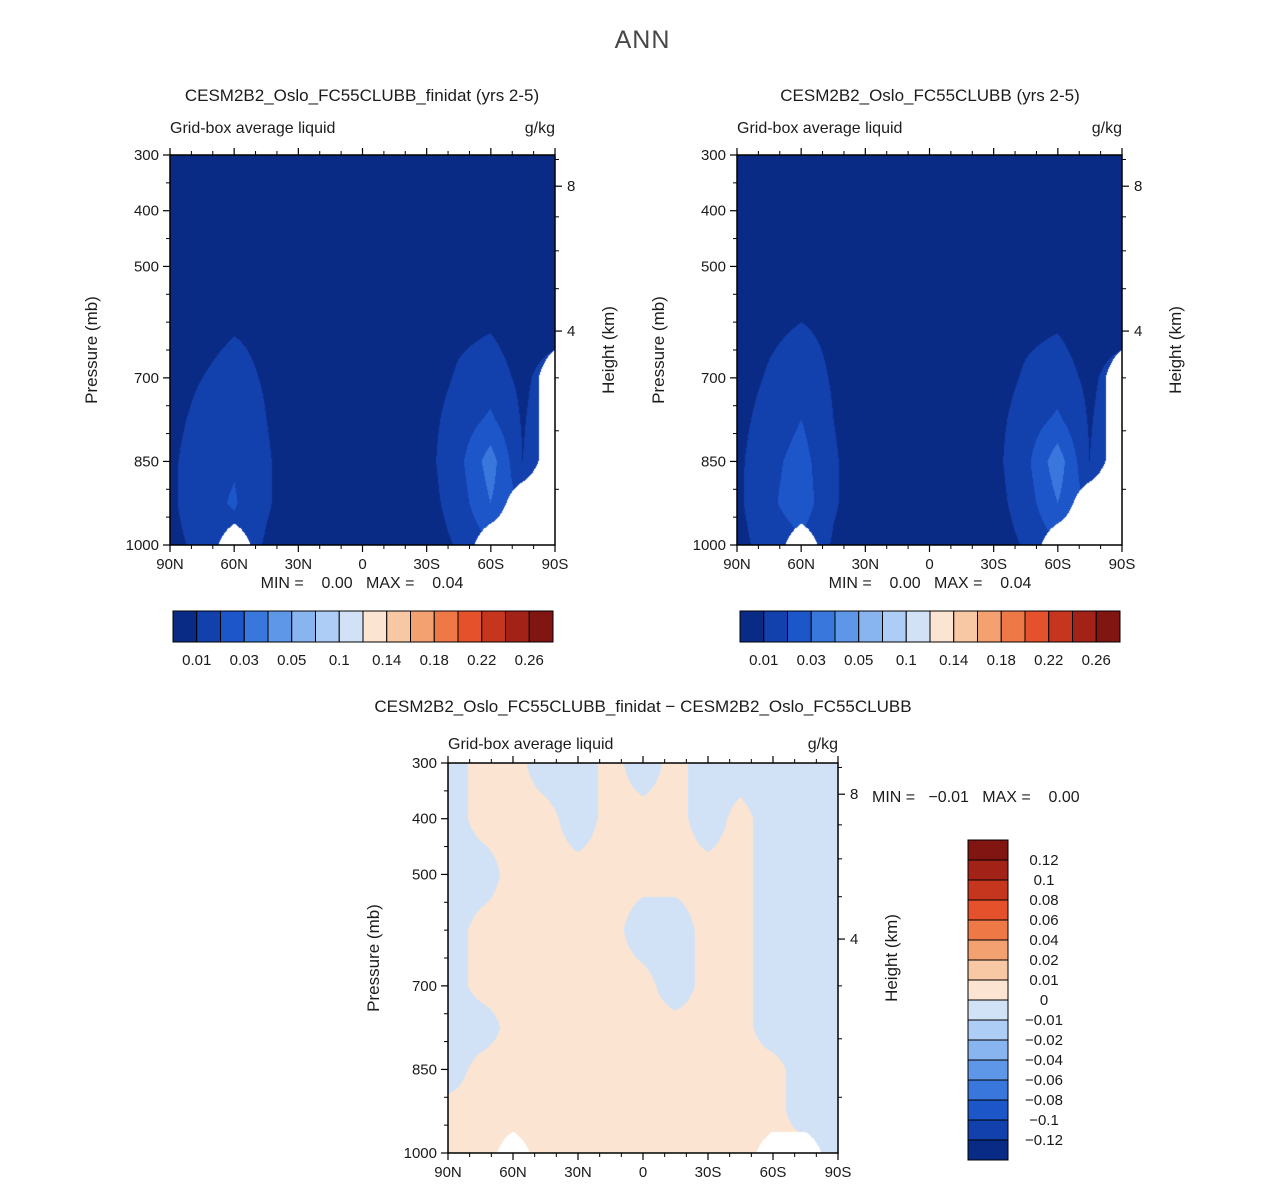 The width and height of the screenshot is (1285, 1193). I want to click on panel1-height-axis-label: Height (km), so click(608, 350).